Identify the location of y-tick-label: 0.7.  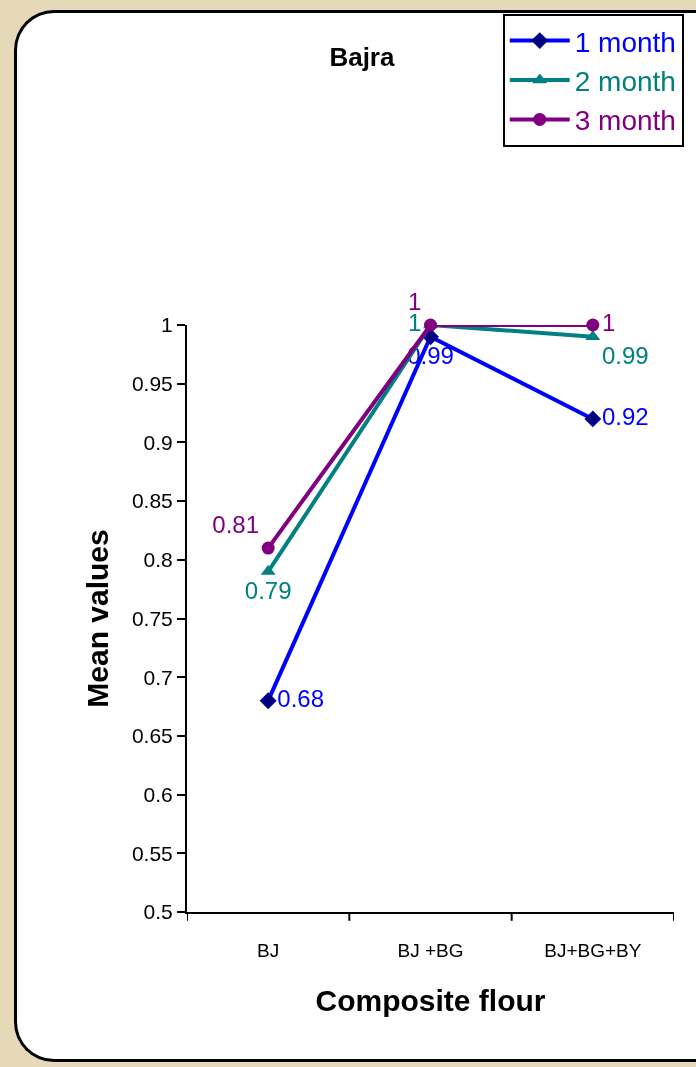
(158, 677).